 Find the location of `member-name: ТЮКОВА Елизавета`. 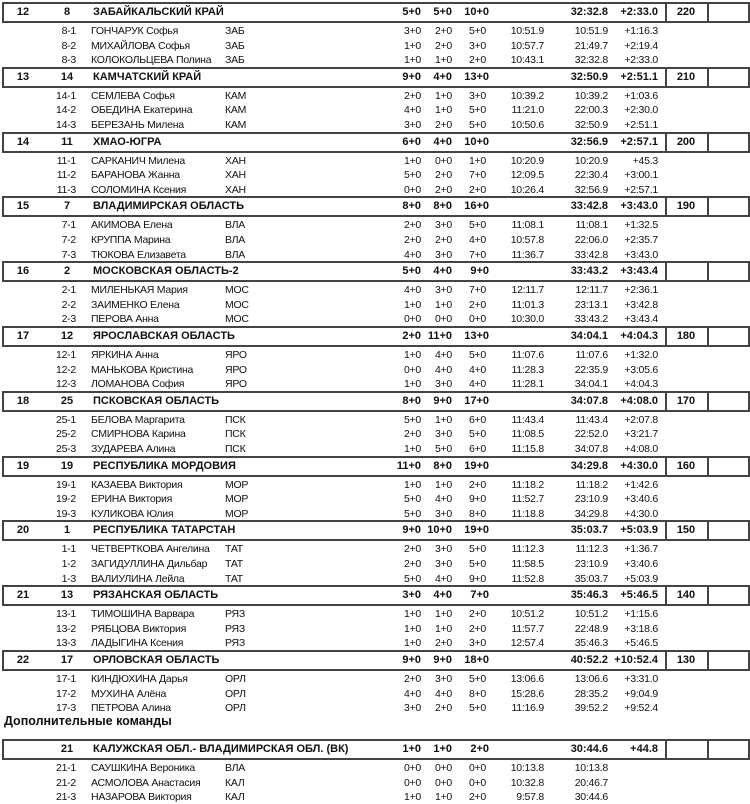

member-name: ТЮКОВА Елизавета is located at coordinates (138, 254).